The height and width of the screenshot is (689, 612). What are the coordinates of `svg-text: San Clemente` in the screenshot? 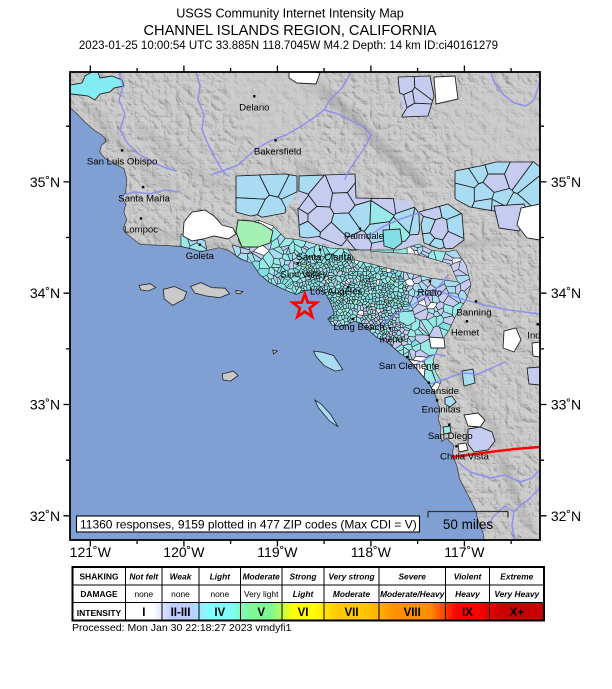 It's located at (409, 366).